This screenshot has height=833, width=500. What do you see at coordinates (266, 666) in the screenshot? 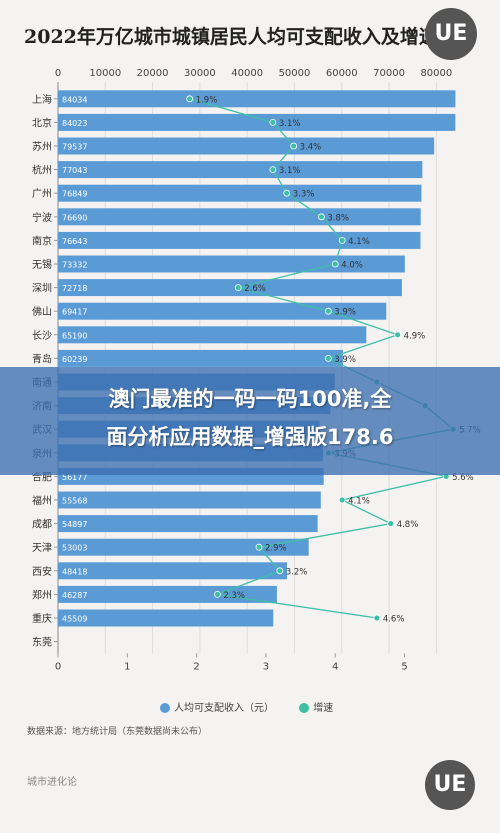
I see `x-bottom-tick-label: 3` at bounding box center [266, 666].